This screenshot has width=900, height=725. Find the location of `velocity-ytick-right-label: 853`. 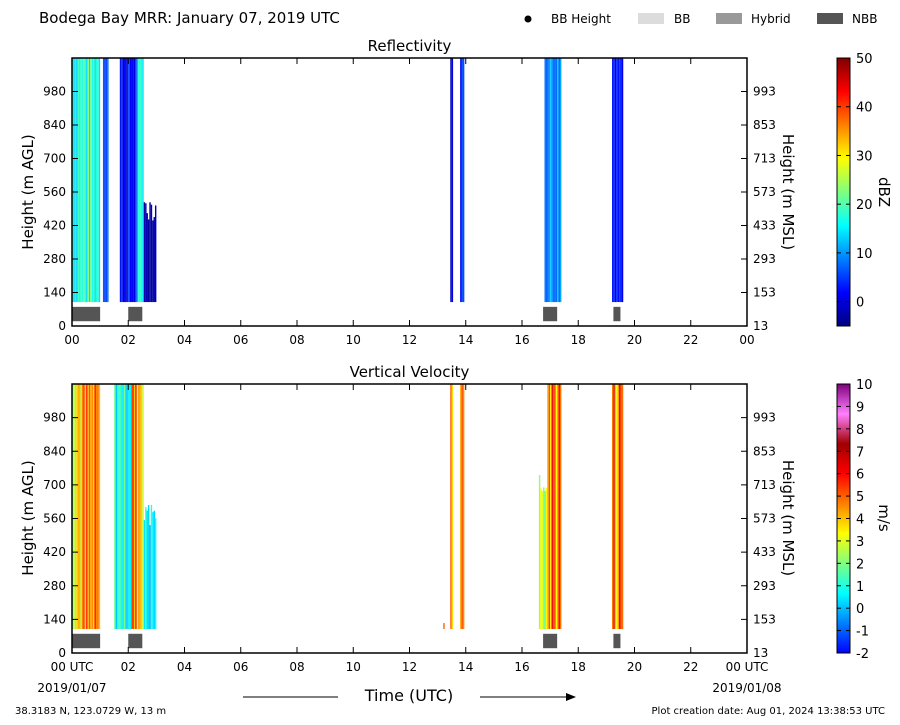

velocity-ytick-right-label: 853 is located at coordinates (764, 451).